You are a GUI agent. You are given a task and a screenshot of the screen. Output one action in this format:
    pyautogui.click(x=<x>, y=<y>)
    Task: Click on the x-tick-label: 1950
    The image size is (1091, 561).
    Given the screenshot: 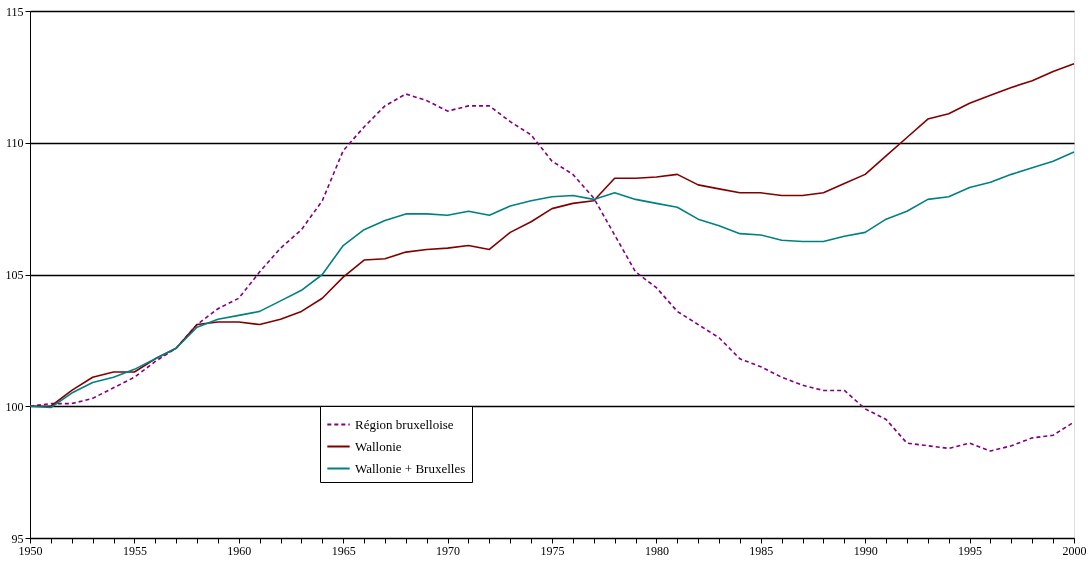 What is the action you would take?
    pyautogui.click(x=30, y=550)
    